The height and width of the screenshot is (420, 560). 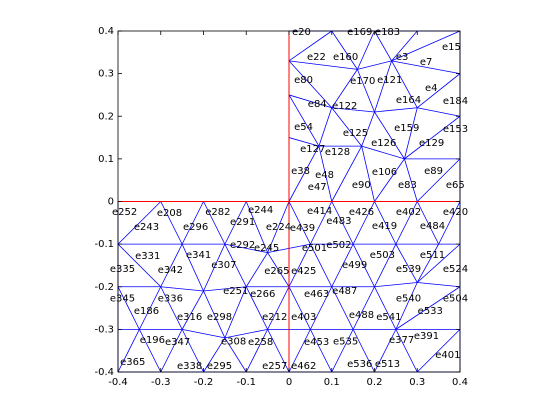 I want to click on element-label: e365, so click(x=132, y=362).